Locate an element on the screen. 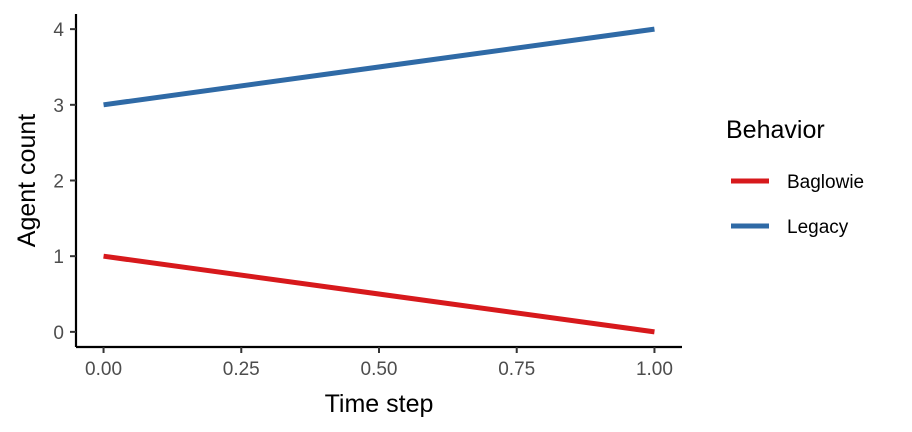 Image resolution: width=912 pixels, height=432 pixels. x-tick-label: 0.25 is located at coordinates (241, 369).